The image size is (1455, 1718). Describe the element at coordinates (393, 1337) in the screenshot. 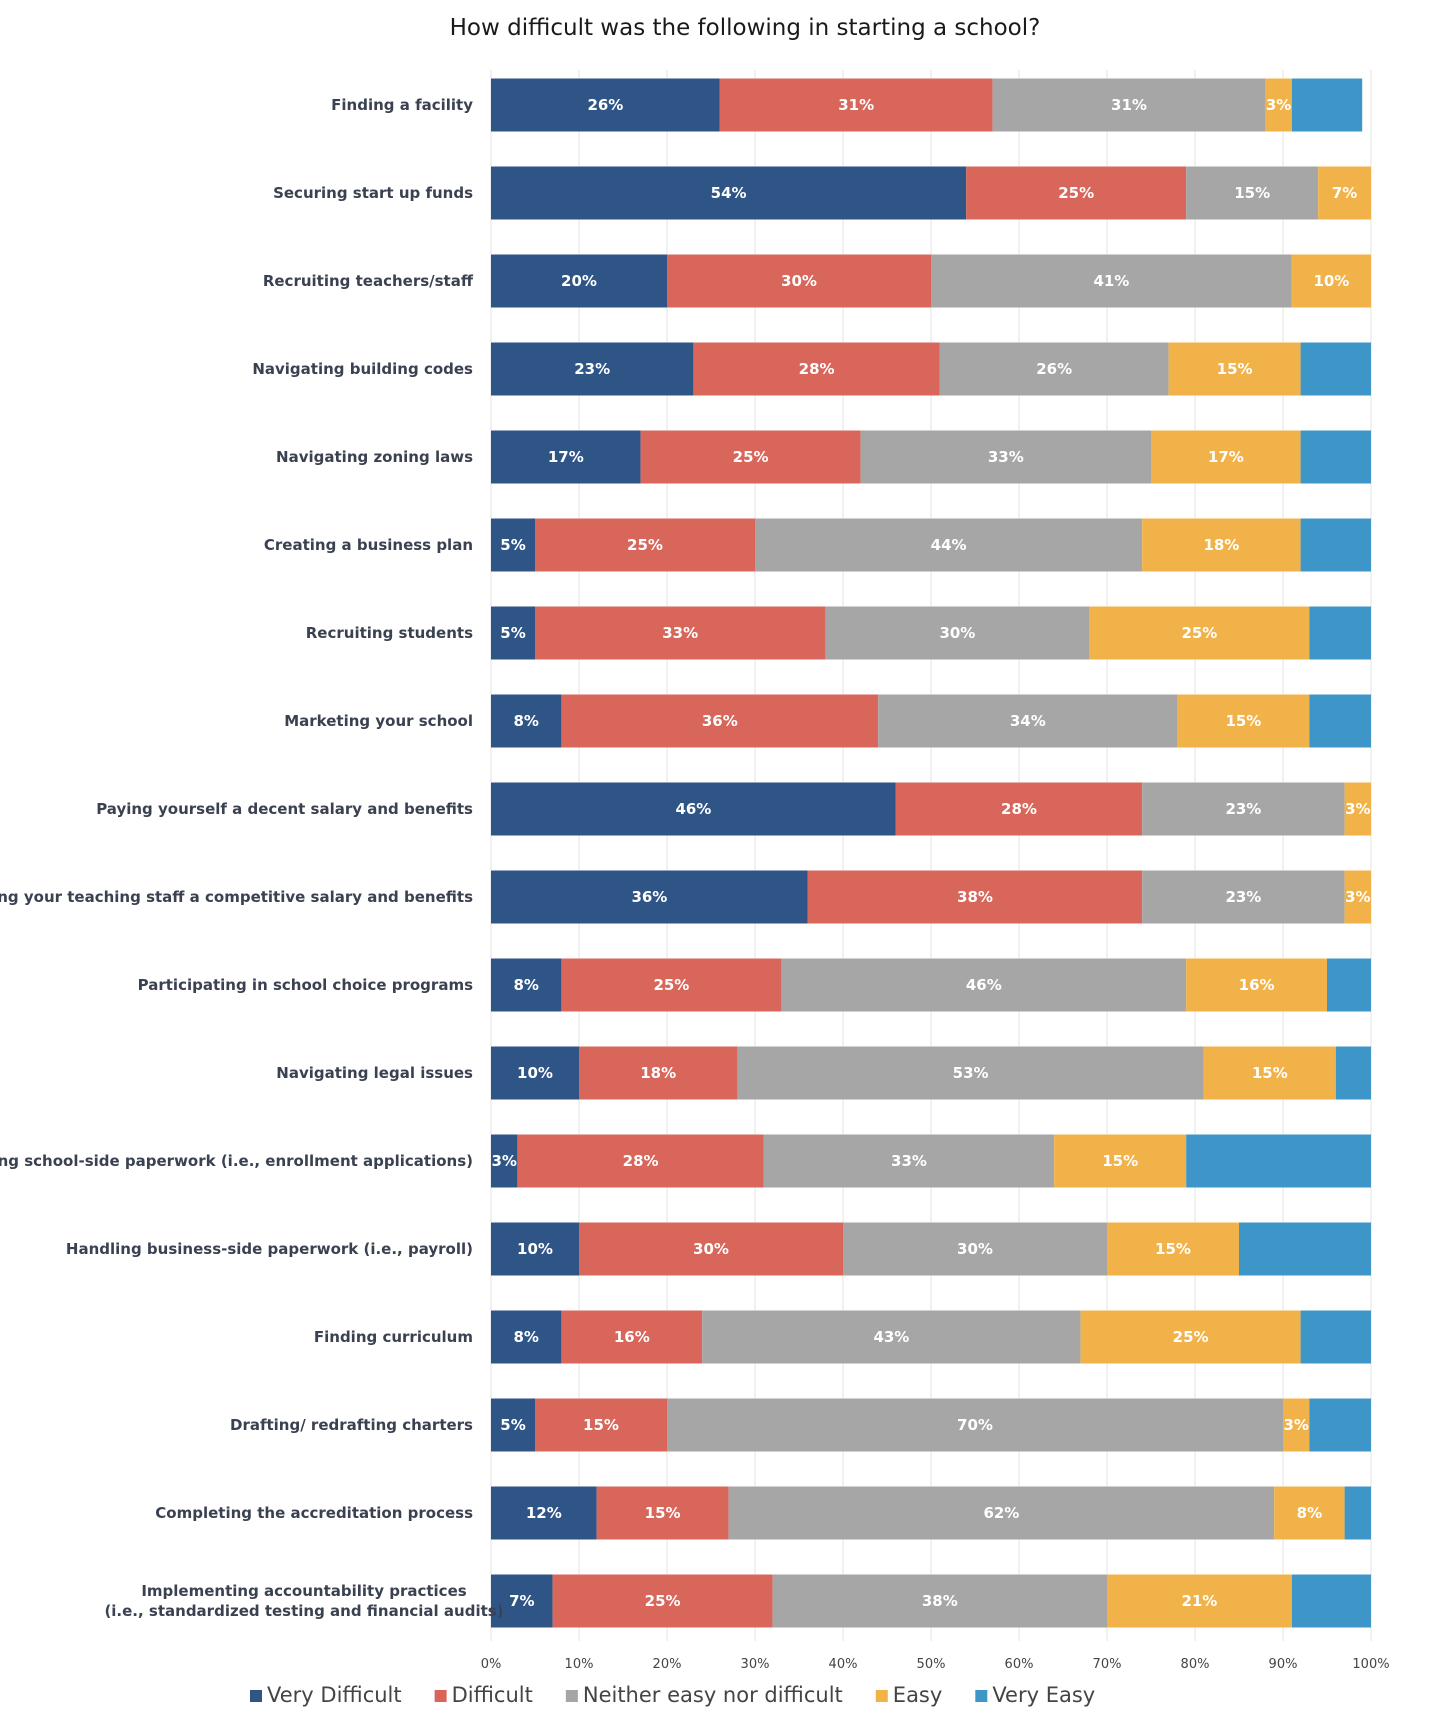

I see `category-label: Finding curriculum` at that location.